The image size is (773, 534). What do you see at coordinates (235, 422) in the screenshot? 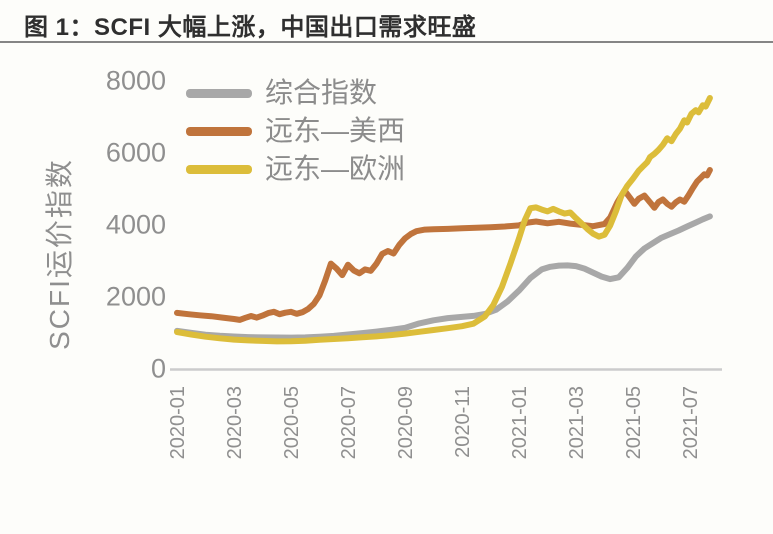
I see `x-tick-label: 2020-03` at bounding box center [235, 422].